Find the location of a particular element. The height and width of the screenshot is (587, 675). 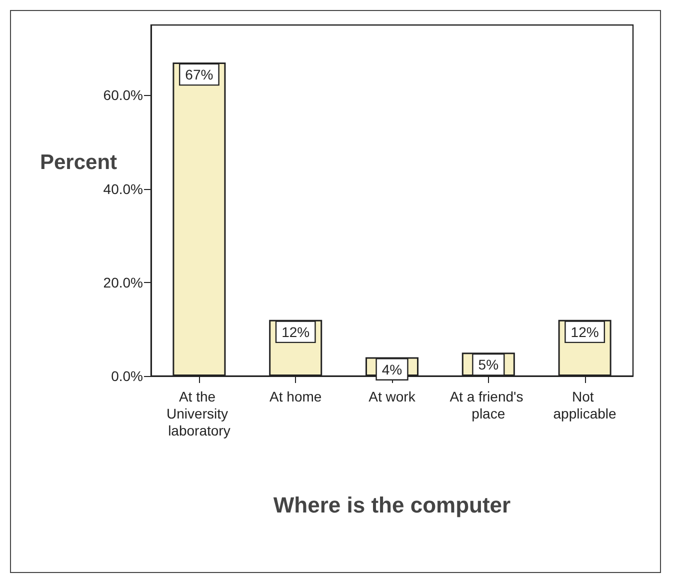

y-tick-label: 40.0% is located at coordinates (123, 188).